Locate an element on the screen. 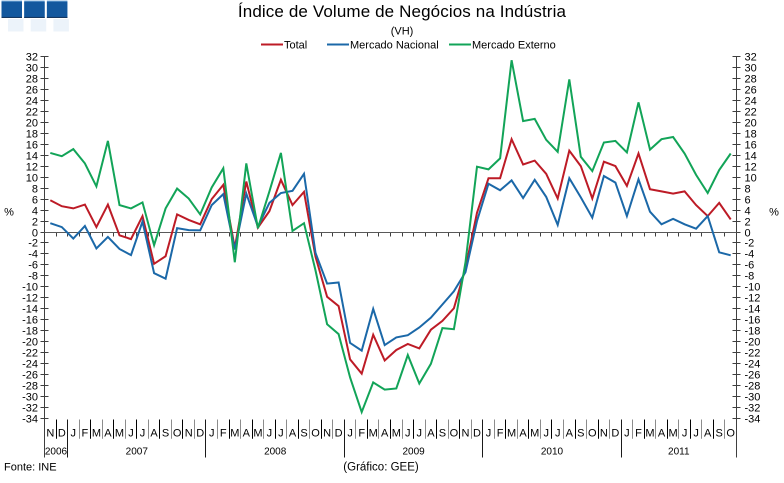  svg-text: (Gráfico: GEE) is located at coordinates (381, 468).